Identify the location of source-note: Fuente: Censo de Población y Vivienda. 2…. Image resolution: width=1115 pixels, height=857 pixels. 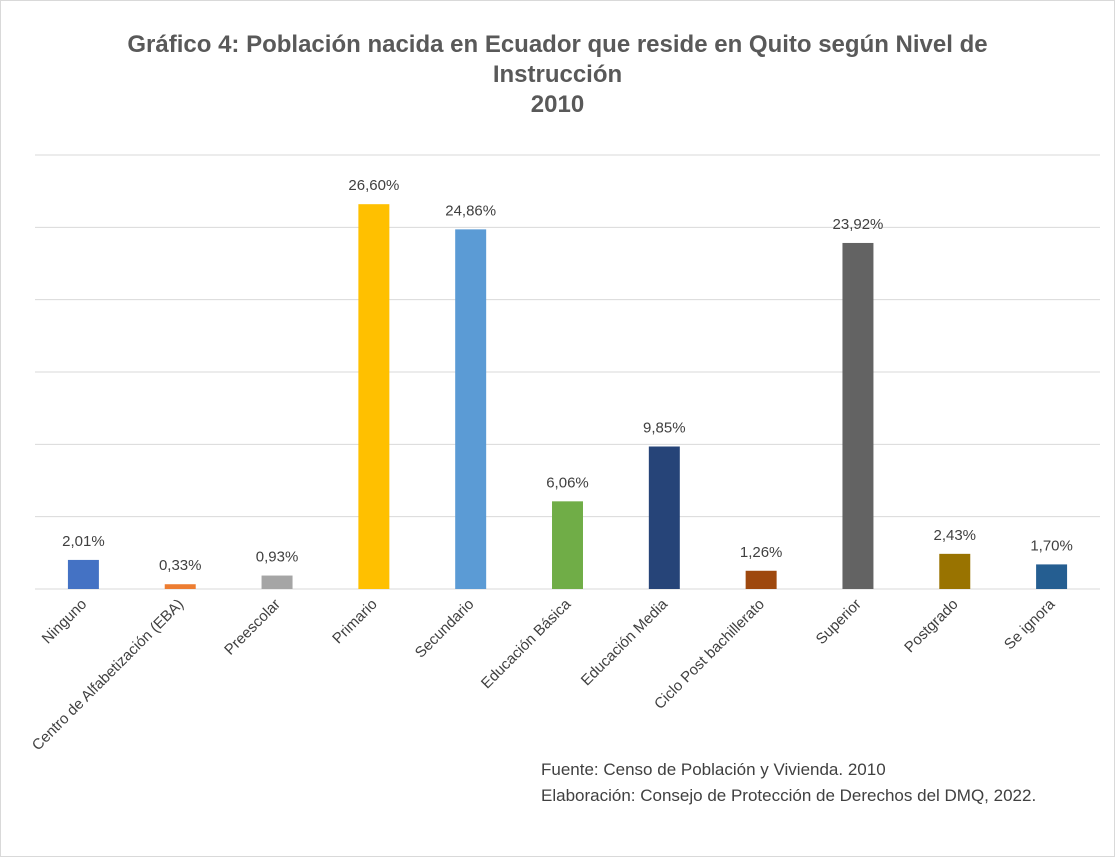
(713, 769).